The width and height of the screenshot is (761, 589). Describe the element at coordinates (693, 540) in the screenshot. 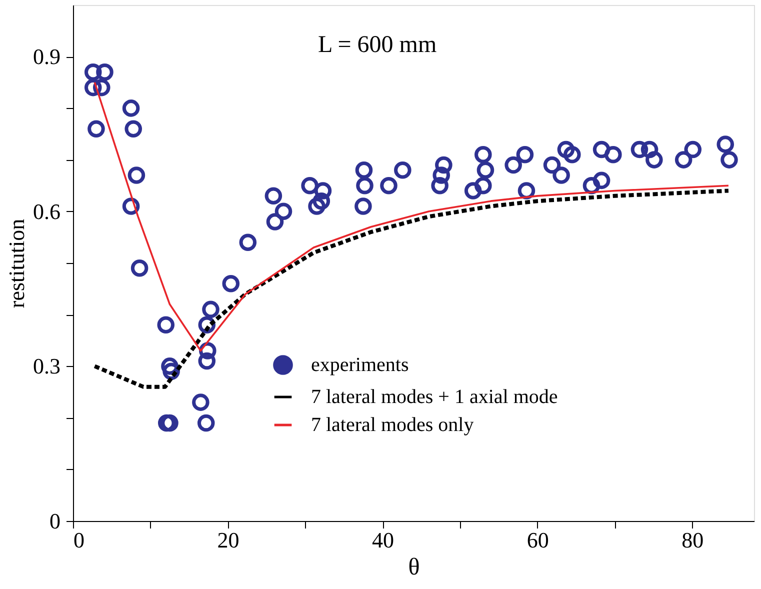

I see `x-tick-label: 80` at that location.